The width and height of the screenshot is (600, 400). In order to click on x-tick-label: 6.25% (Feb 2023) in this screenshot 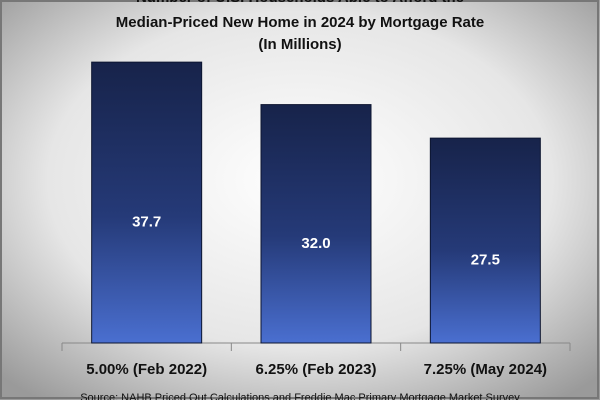, I will do `click(316, 369)`.